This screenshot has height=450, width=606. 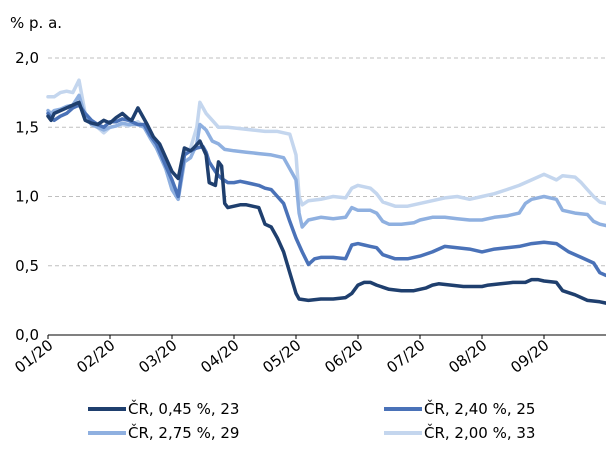 What do you see at coordinates (27, 266) in the screenshot?
I see `y-tick-label: 0,5` at bounding box center [27, 266].